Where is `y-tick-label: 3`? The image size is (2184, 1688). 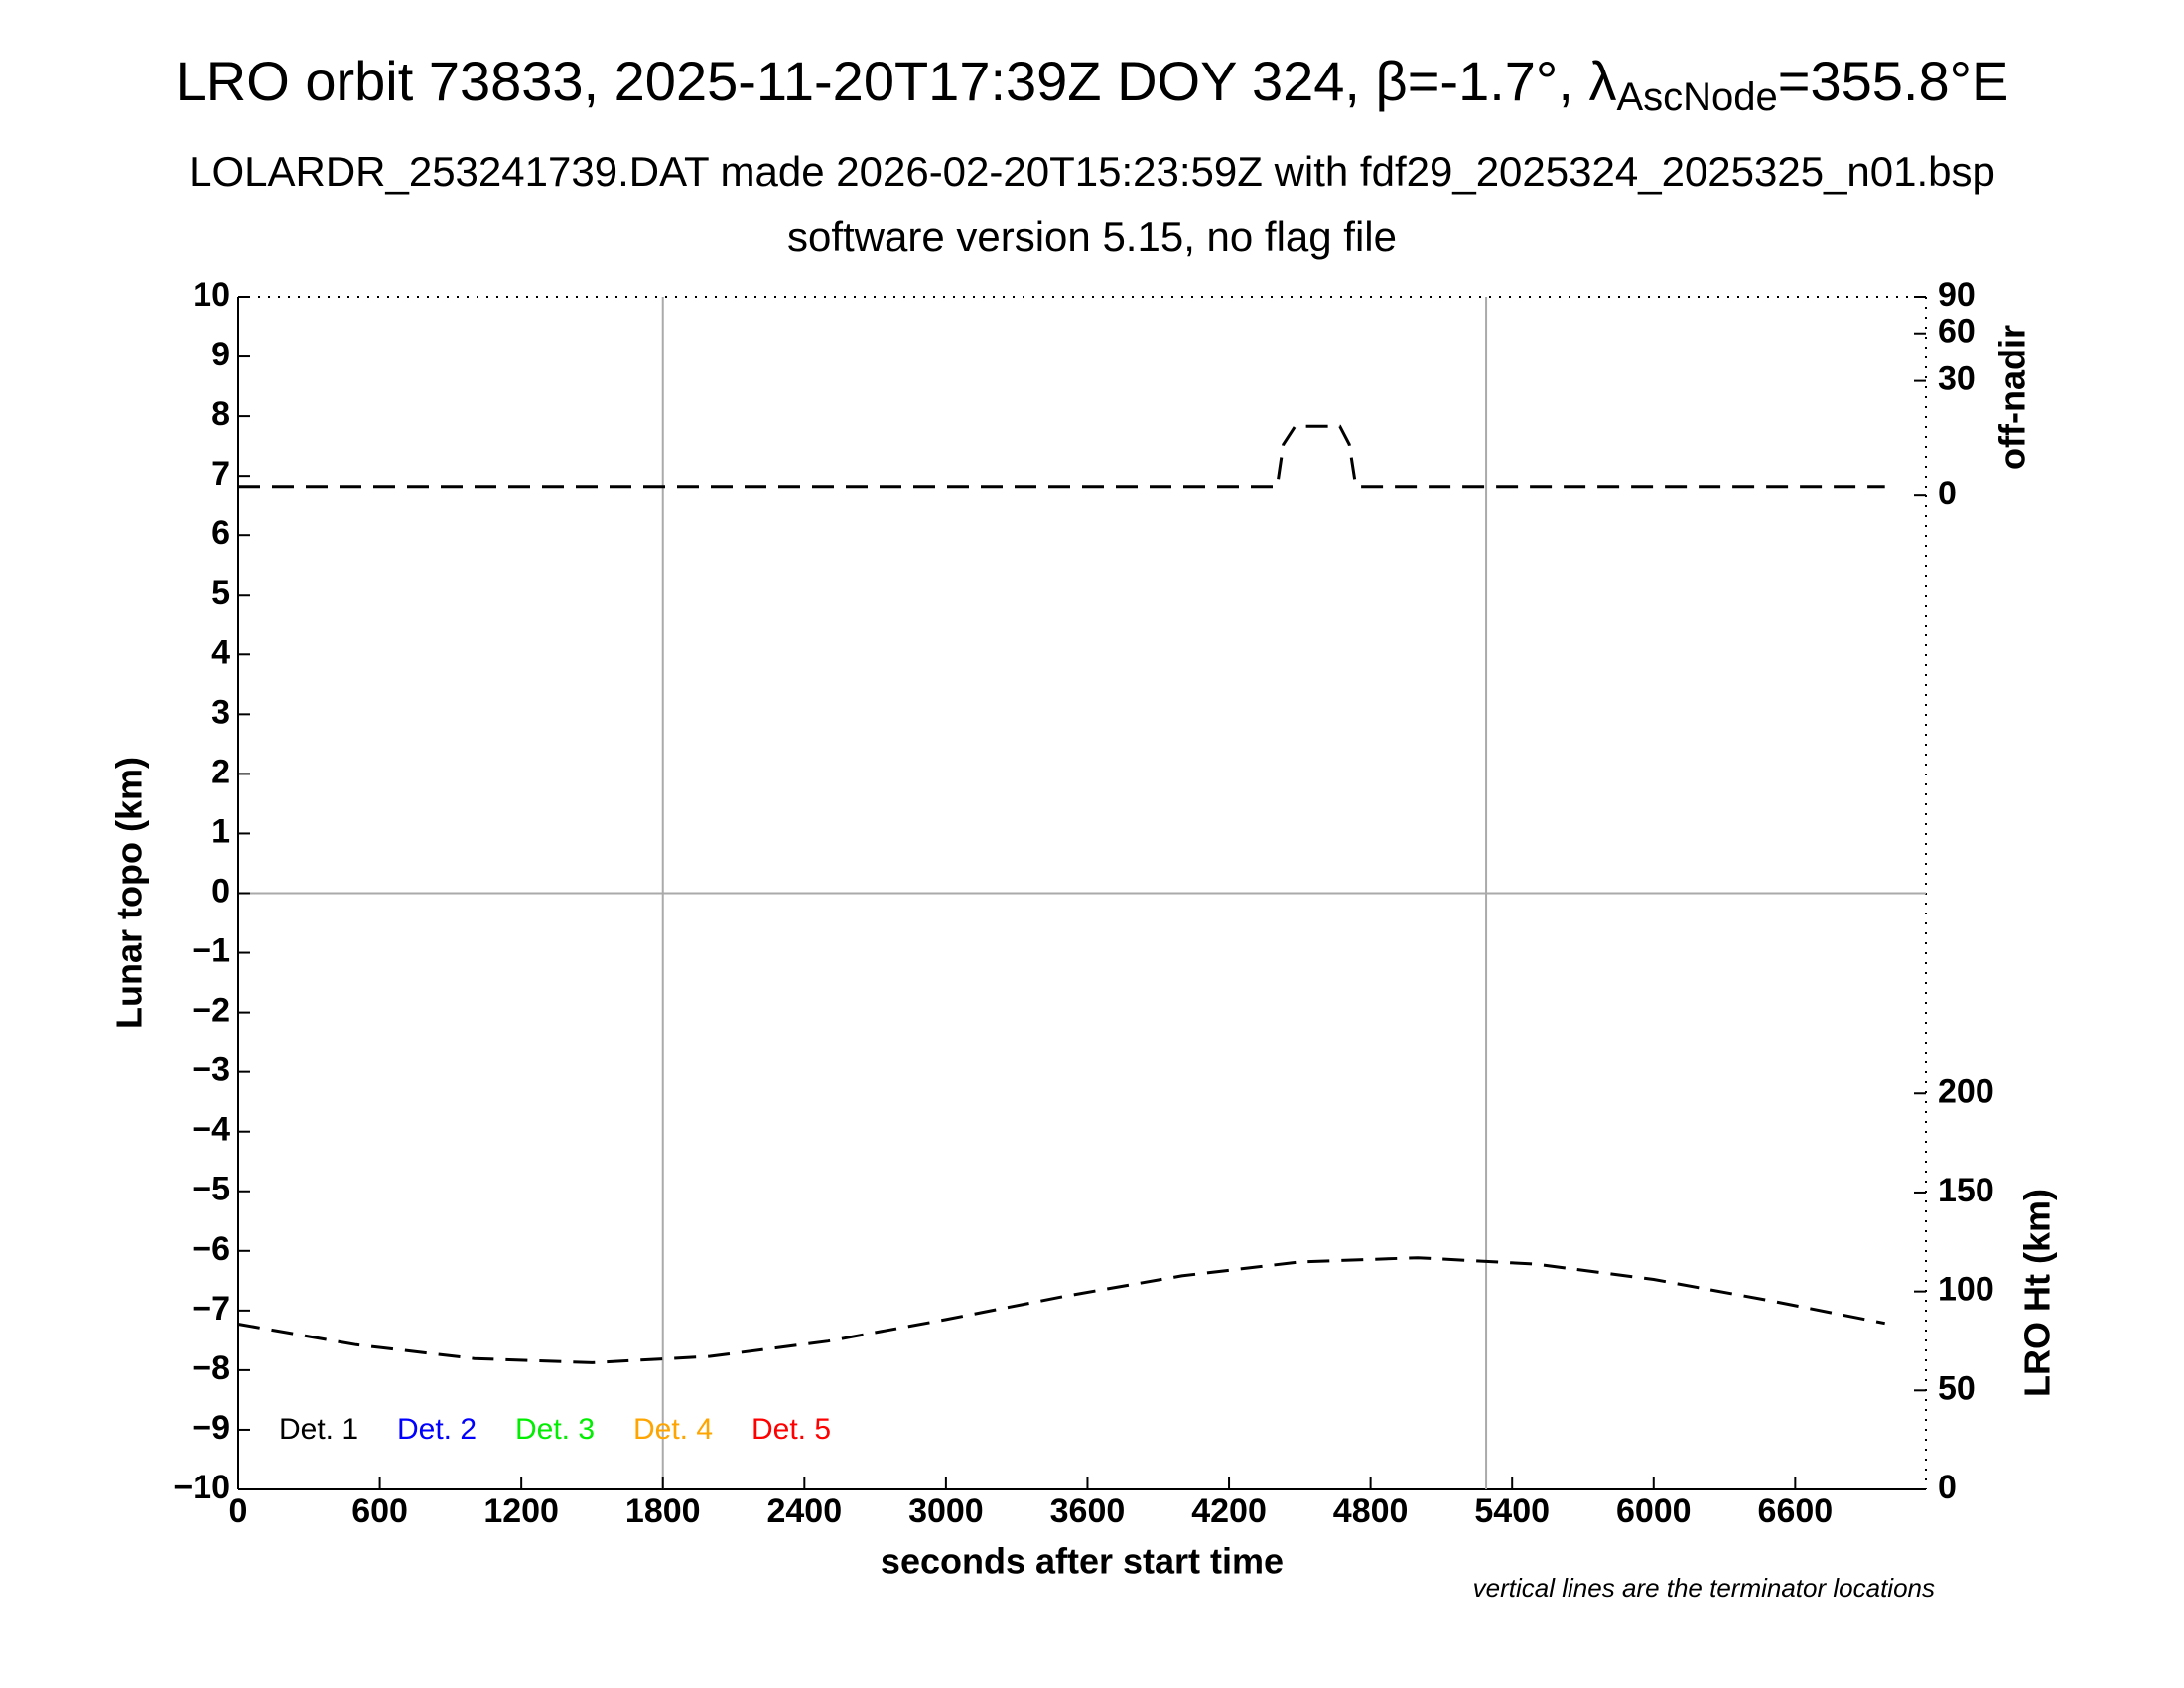 y-tick-label: 3 is located at coordinates (220, 712).